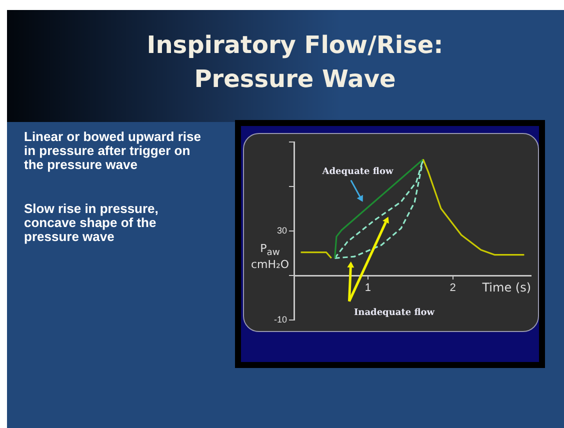 The width and height of the screenshot is (564, 428). What do you see at coordinates (357, 172) in the screenshot?
I see `annotation: Adequate flow` at bounding box center [357, 172].